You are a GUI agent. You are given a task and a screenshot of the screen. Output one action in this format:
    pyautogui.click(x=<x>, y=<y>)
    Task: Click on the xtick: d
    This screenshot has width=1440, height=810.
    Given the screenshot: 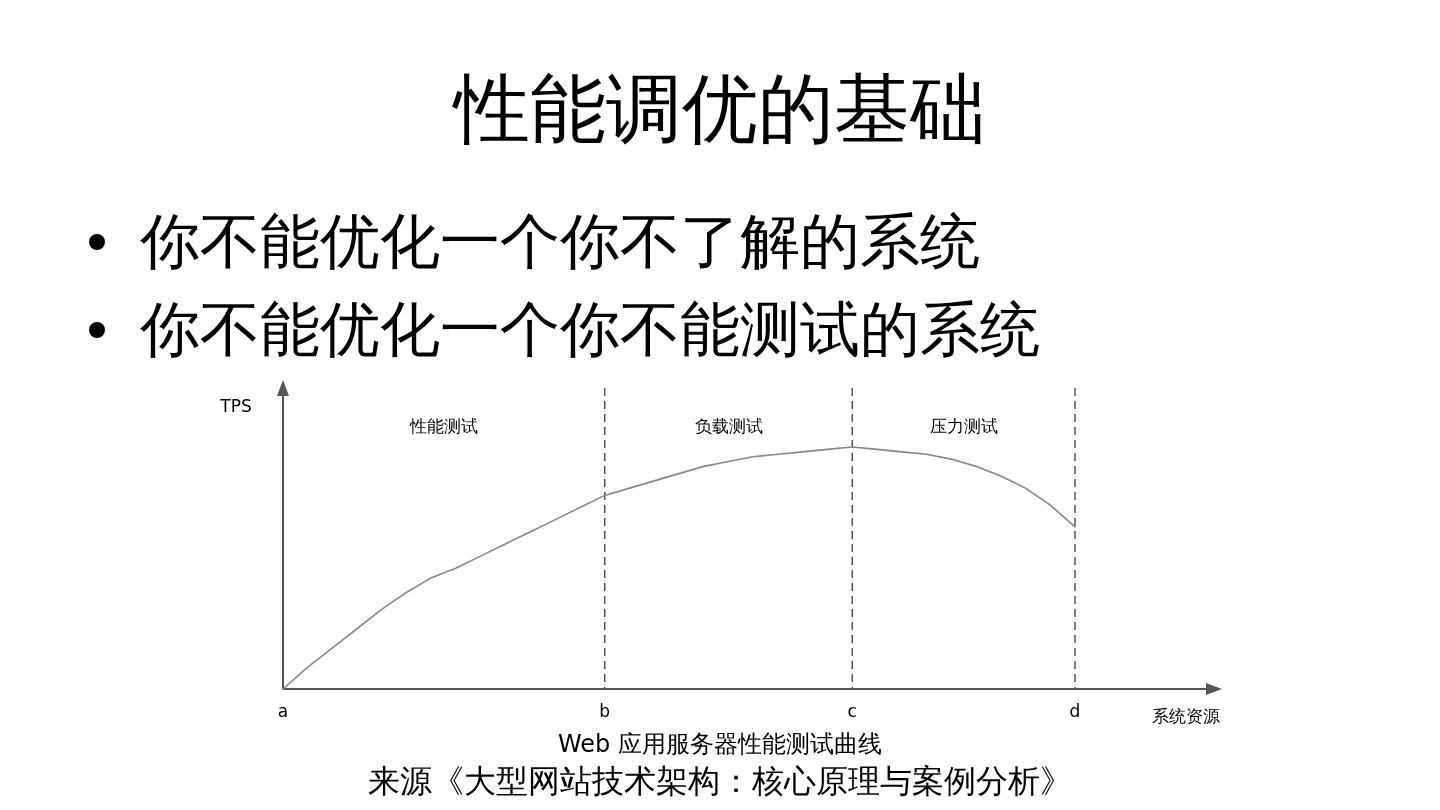 What is the action you would take?
    pyautogui.click(x=1075, y=711)
    